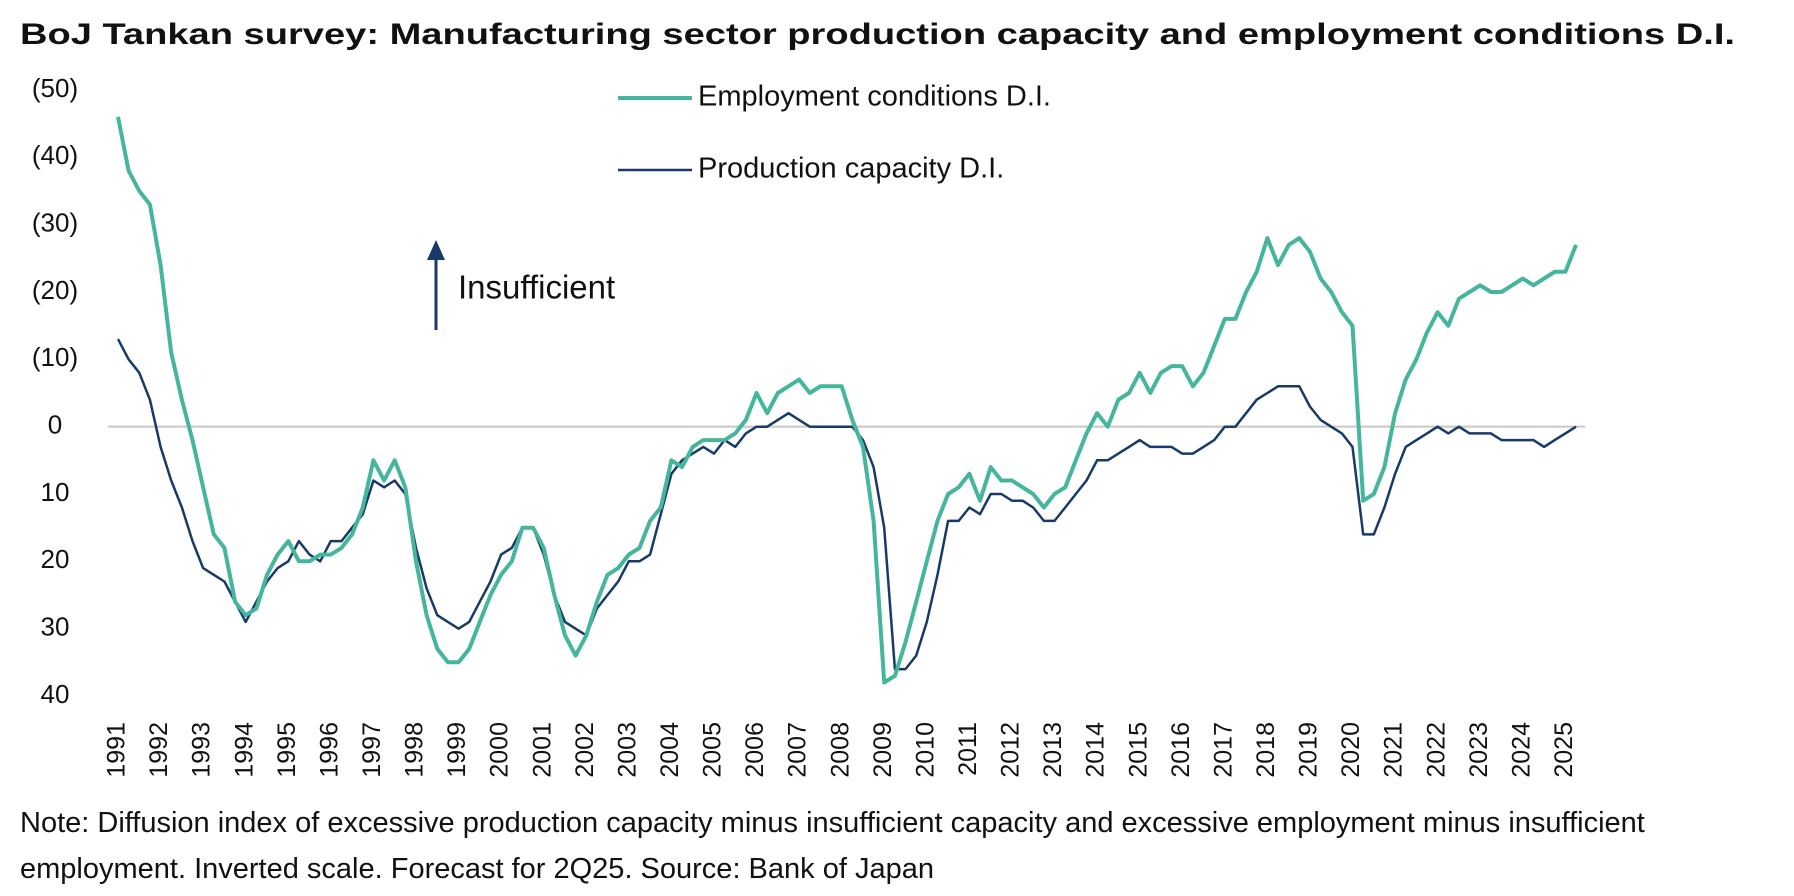 The image size is (1794, 896). I want to click on x-tick-label: 2004, so click(670, 750).